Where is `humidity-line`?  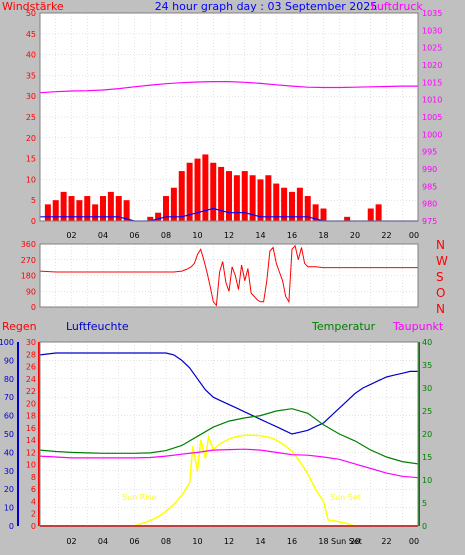 humidity-line is located at coordinates (228, 393).